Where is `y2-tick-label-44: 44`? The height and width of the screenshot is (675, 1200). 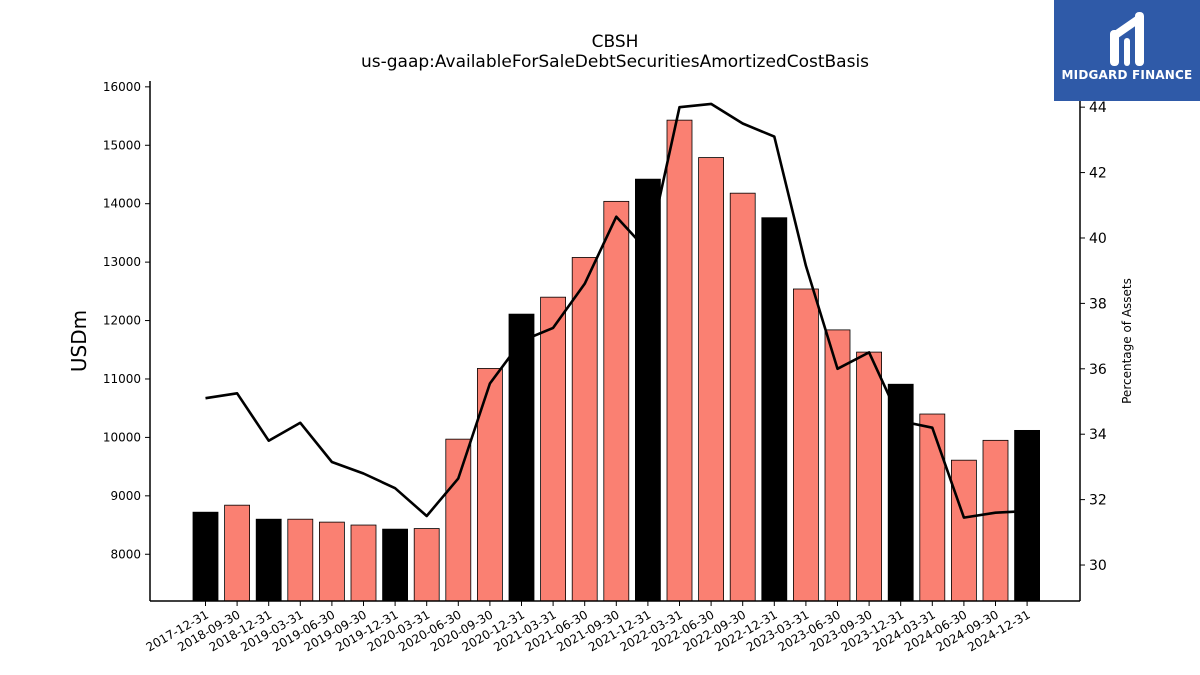
y2-tick-label-44: 44 is located at coordinates (1098, 108).